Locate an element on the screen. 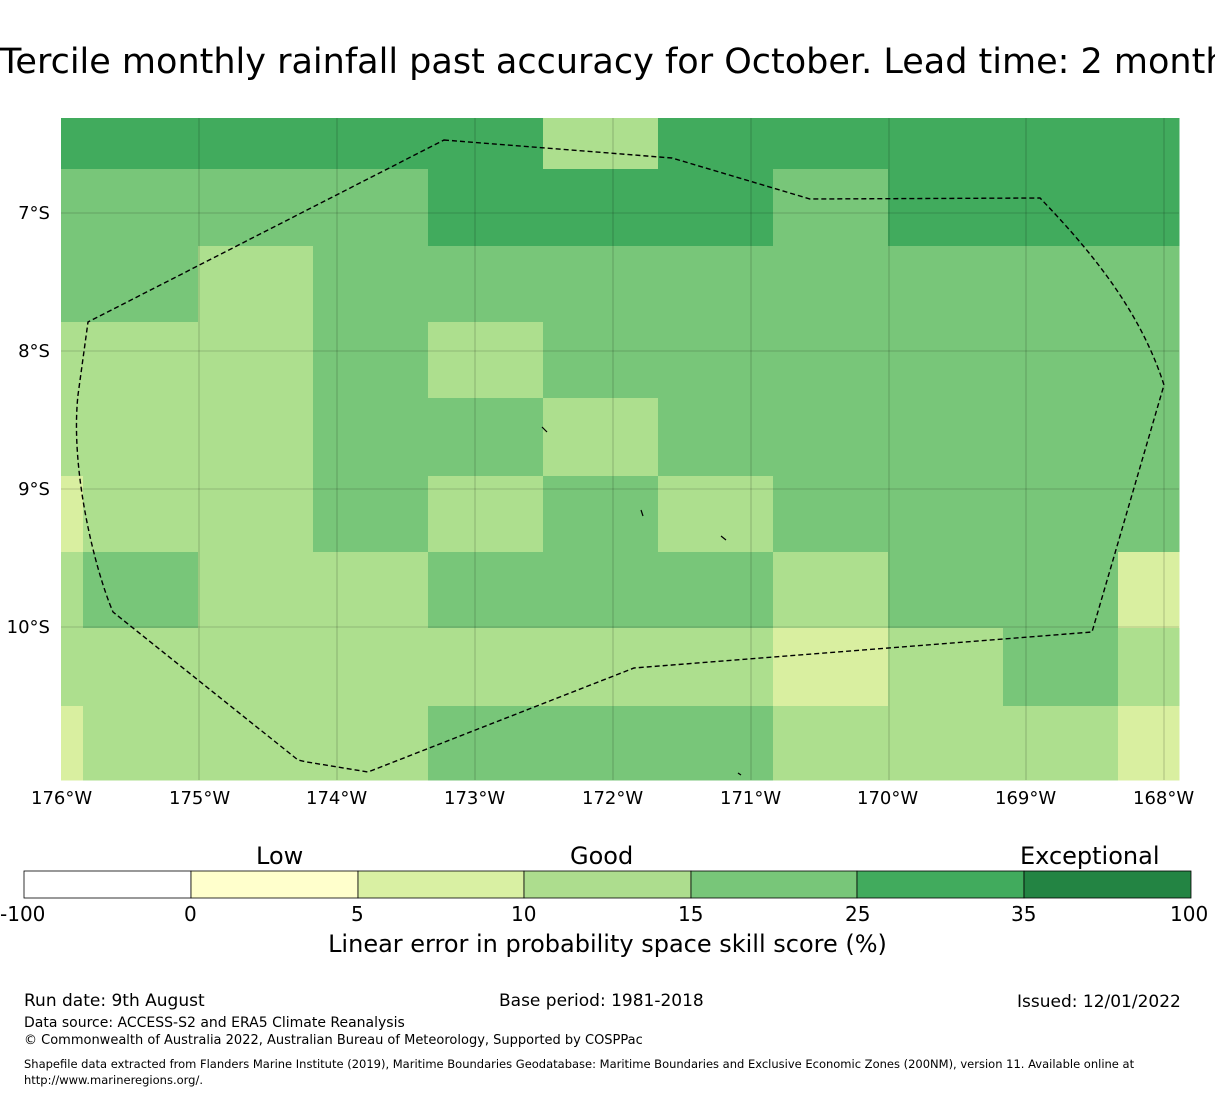 This screenshot has height=1095, width=1215. lon-label: 168°W is located at coordinates (1164, 798).